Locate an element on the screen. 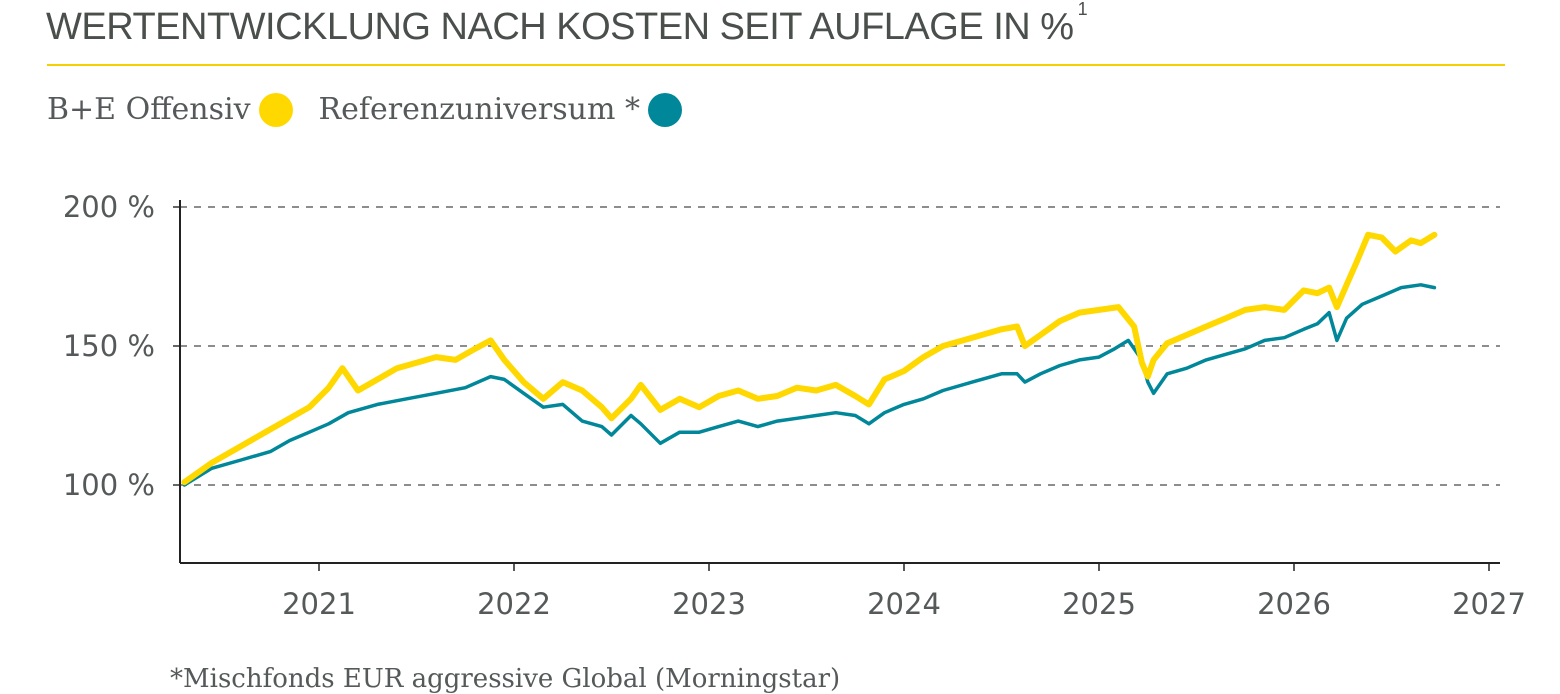 The width and height of the screenshot is (1560, 694). legend-swatch-offensiv-icon is located at coordinates (275, 109).